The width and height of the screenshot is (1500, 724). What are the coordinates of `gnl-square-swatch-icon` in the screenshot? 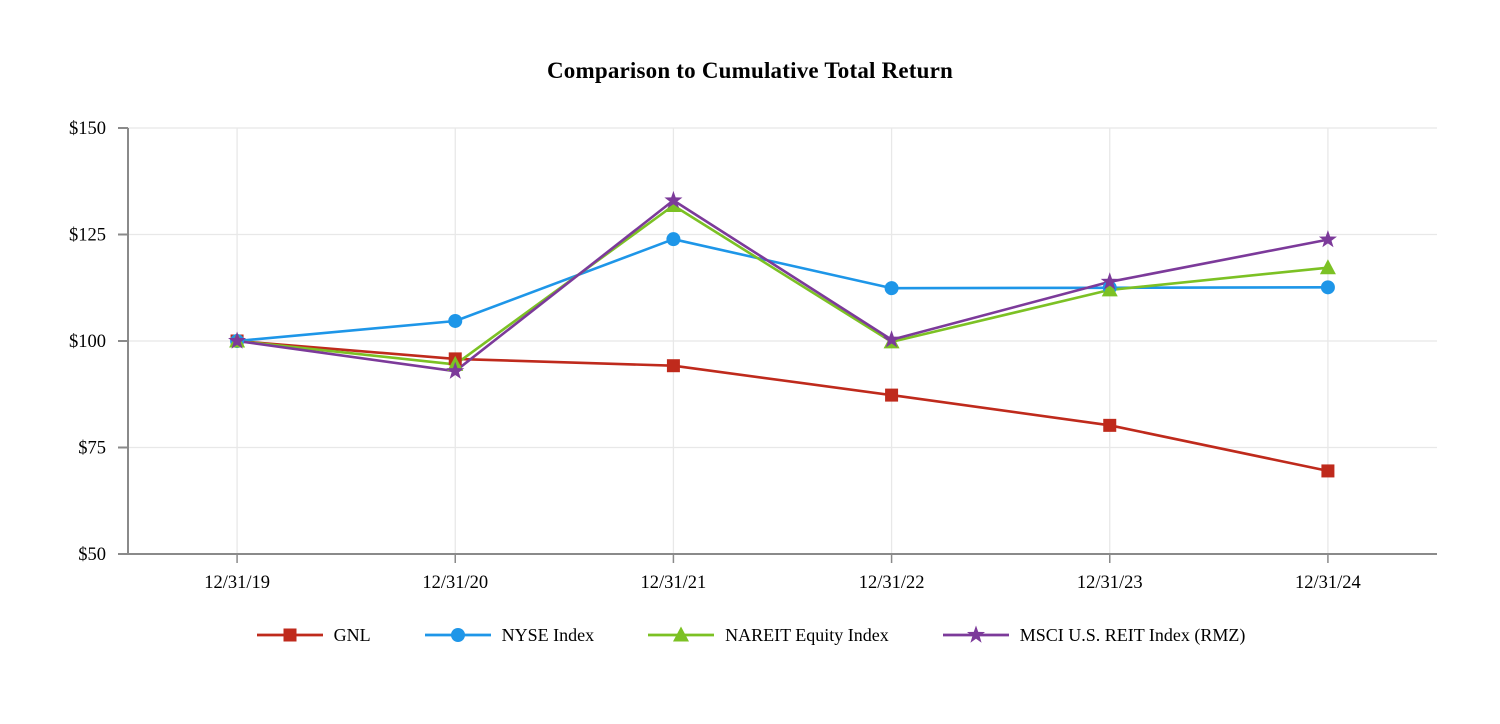 It's located at (289, 635).